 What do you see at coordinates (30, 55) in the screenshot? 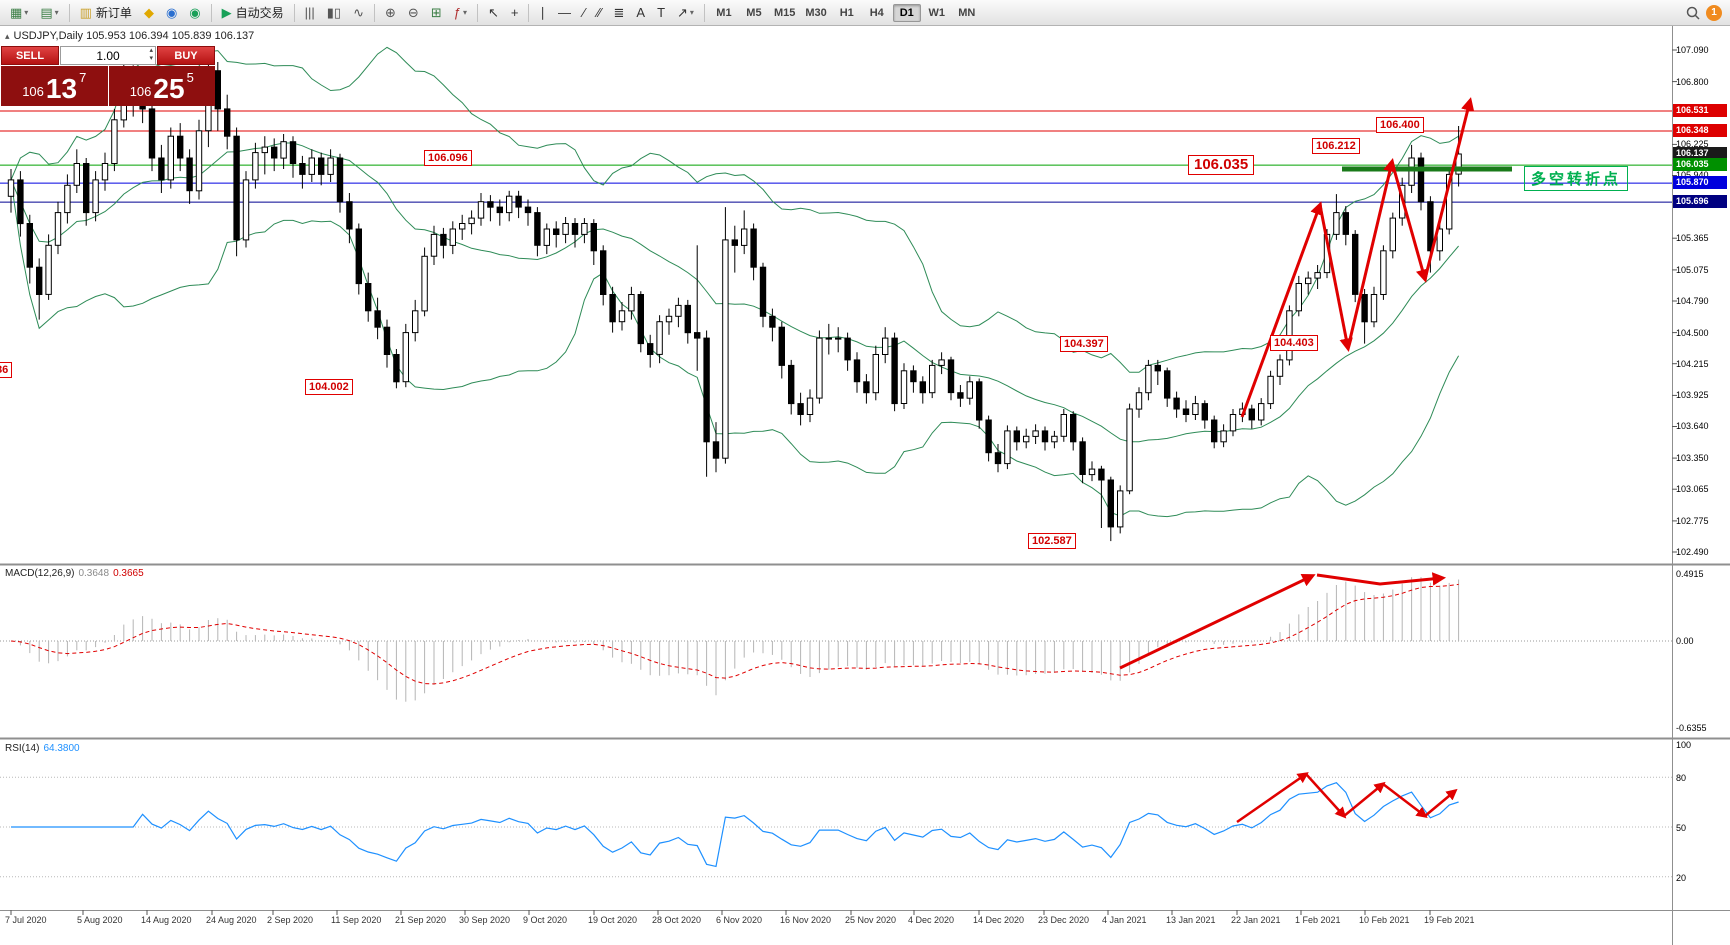
I see `sell-button: SELL` at bounding box center [30, 55].